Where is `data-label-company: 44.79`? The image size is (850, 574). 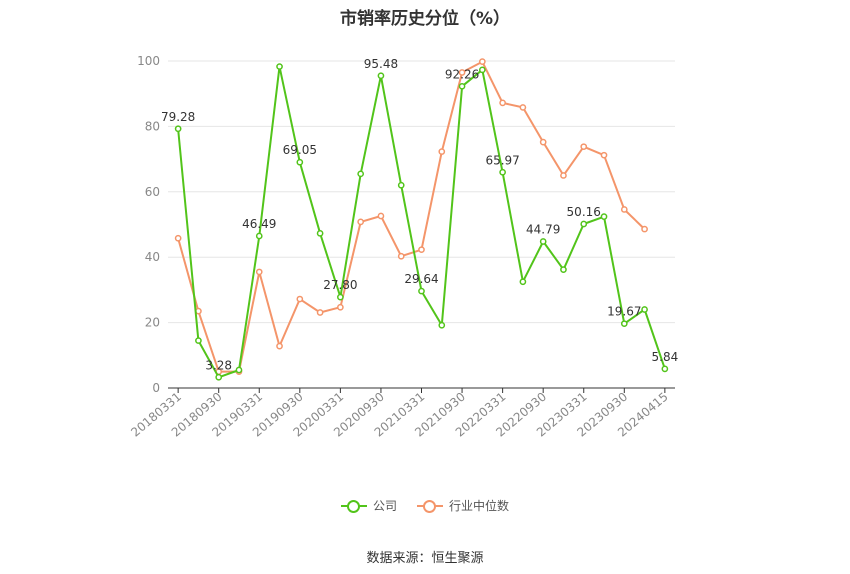
data-label-company: 44.79 is located at coordinates (543, 230).